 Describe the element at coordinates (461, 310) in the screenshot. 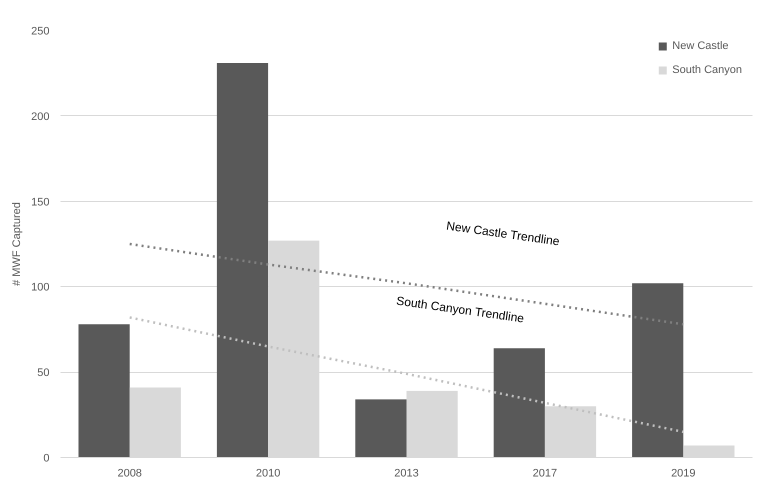

I see `annotation: South Canyon Trendline` at that location.